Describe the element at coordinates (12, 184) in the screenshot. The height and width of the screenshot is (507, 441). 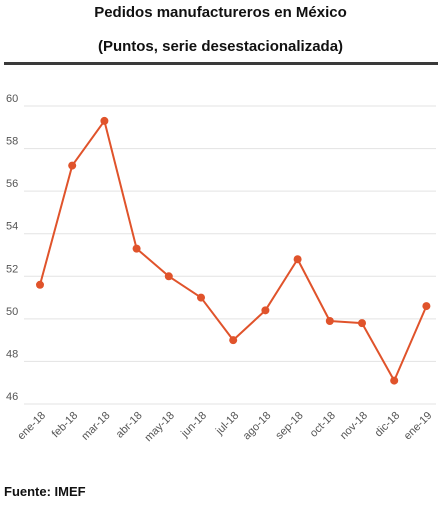
I see `y-tick-label-56: 56` at that location.